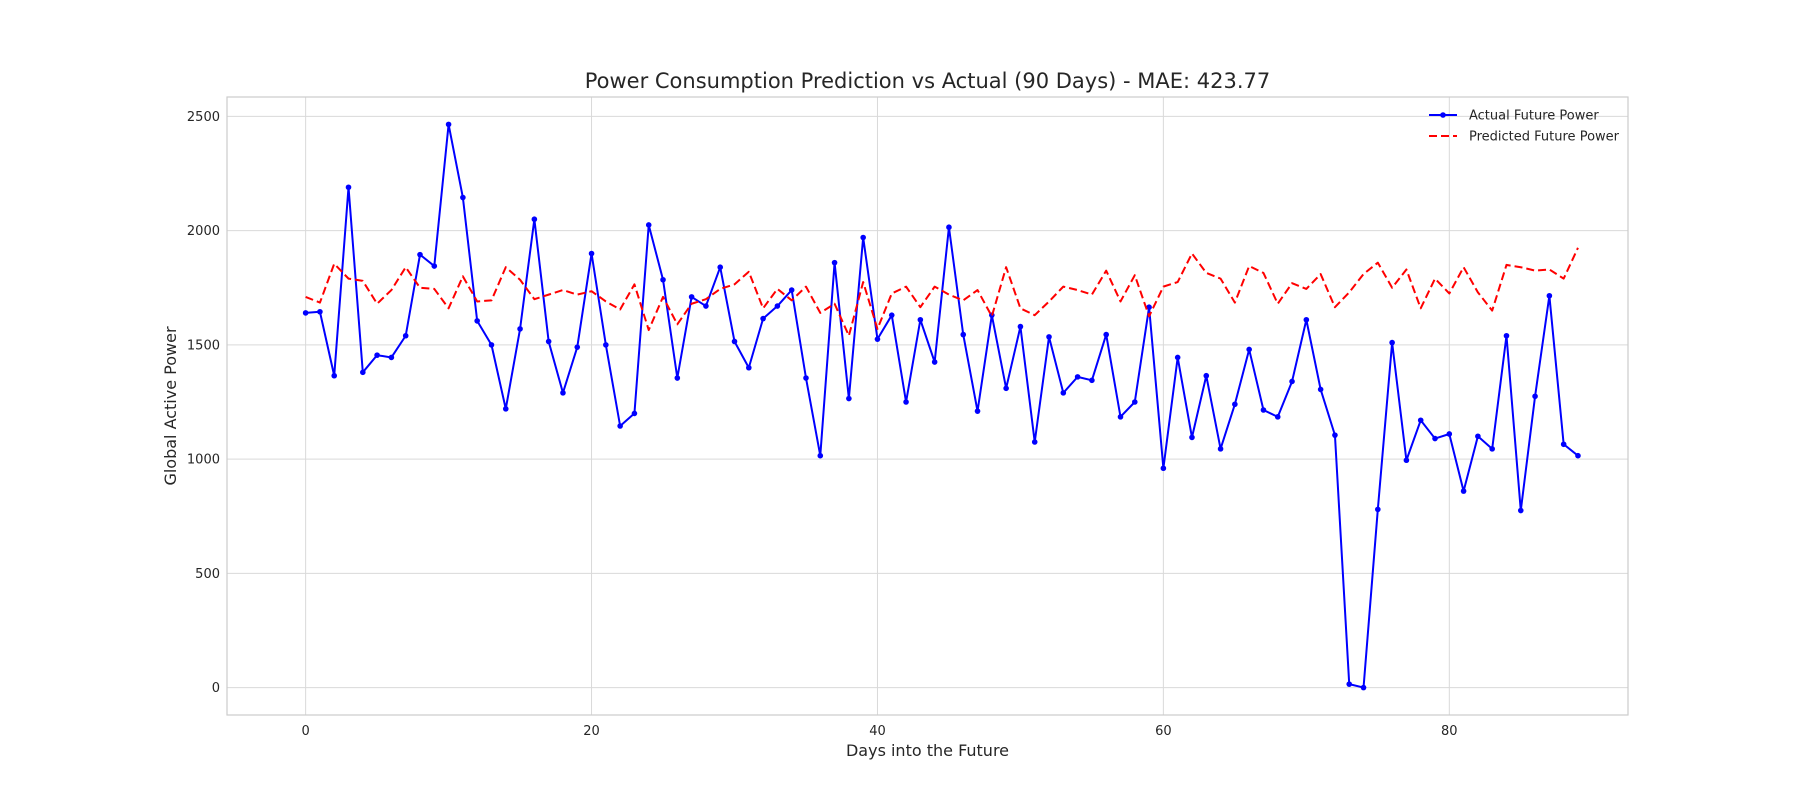 Image resolution: width=1800 pixels, height=800 pixels. What do you see at coordinates (203, 231) in the screenshot?
I see `y-tick-label: 2000` at bounding box center [203, 231].